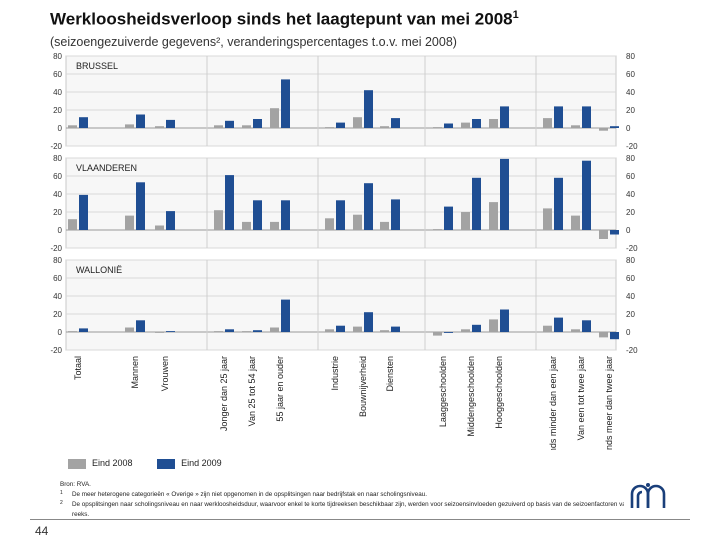 Image resolution: width=720 pixels, height=540 pixels. I want to click on y-tick-label-left: 0, so click(60, 332).